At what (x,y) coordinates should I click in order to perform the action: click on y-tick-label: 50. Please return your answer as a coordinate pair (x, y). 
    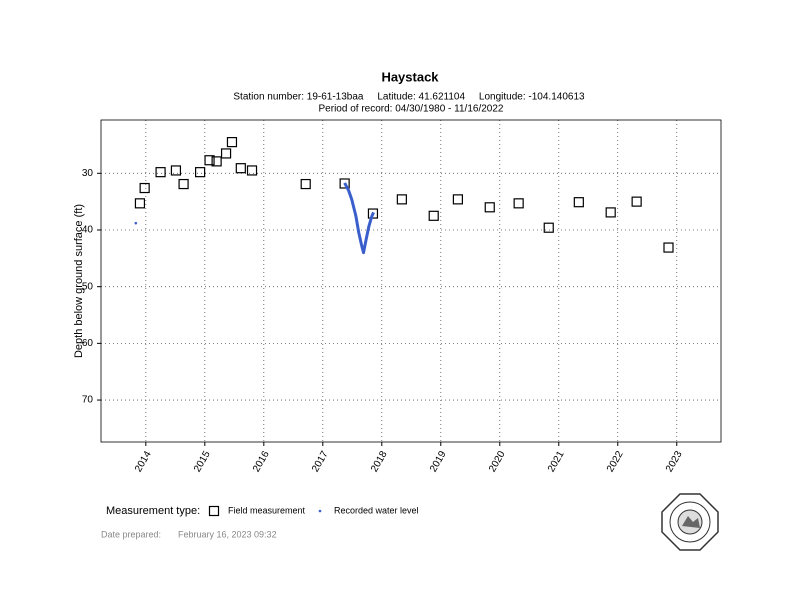
    Looking at the image, I should click on (88, 286).